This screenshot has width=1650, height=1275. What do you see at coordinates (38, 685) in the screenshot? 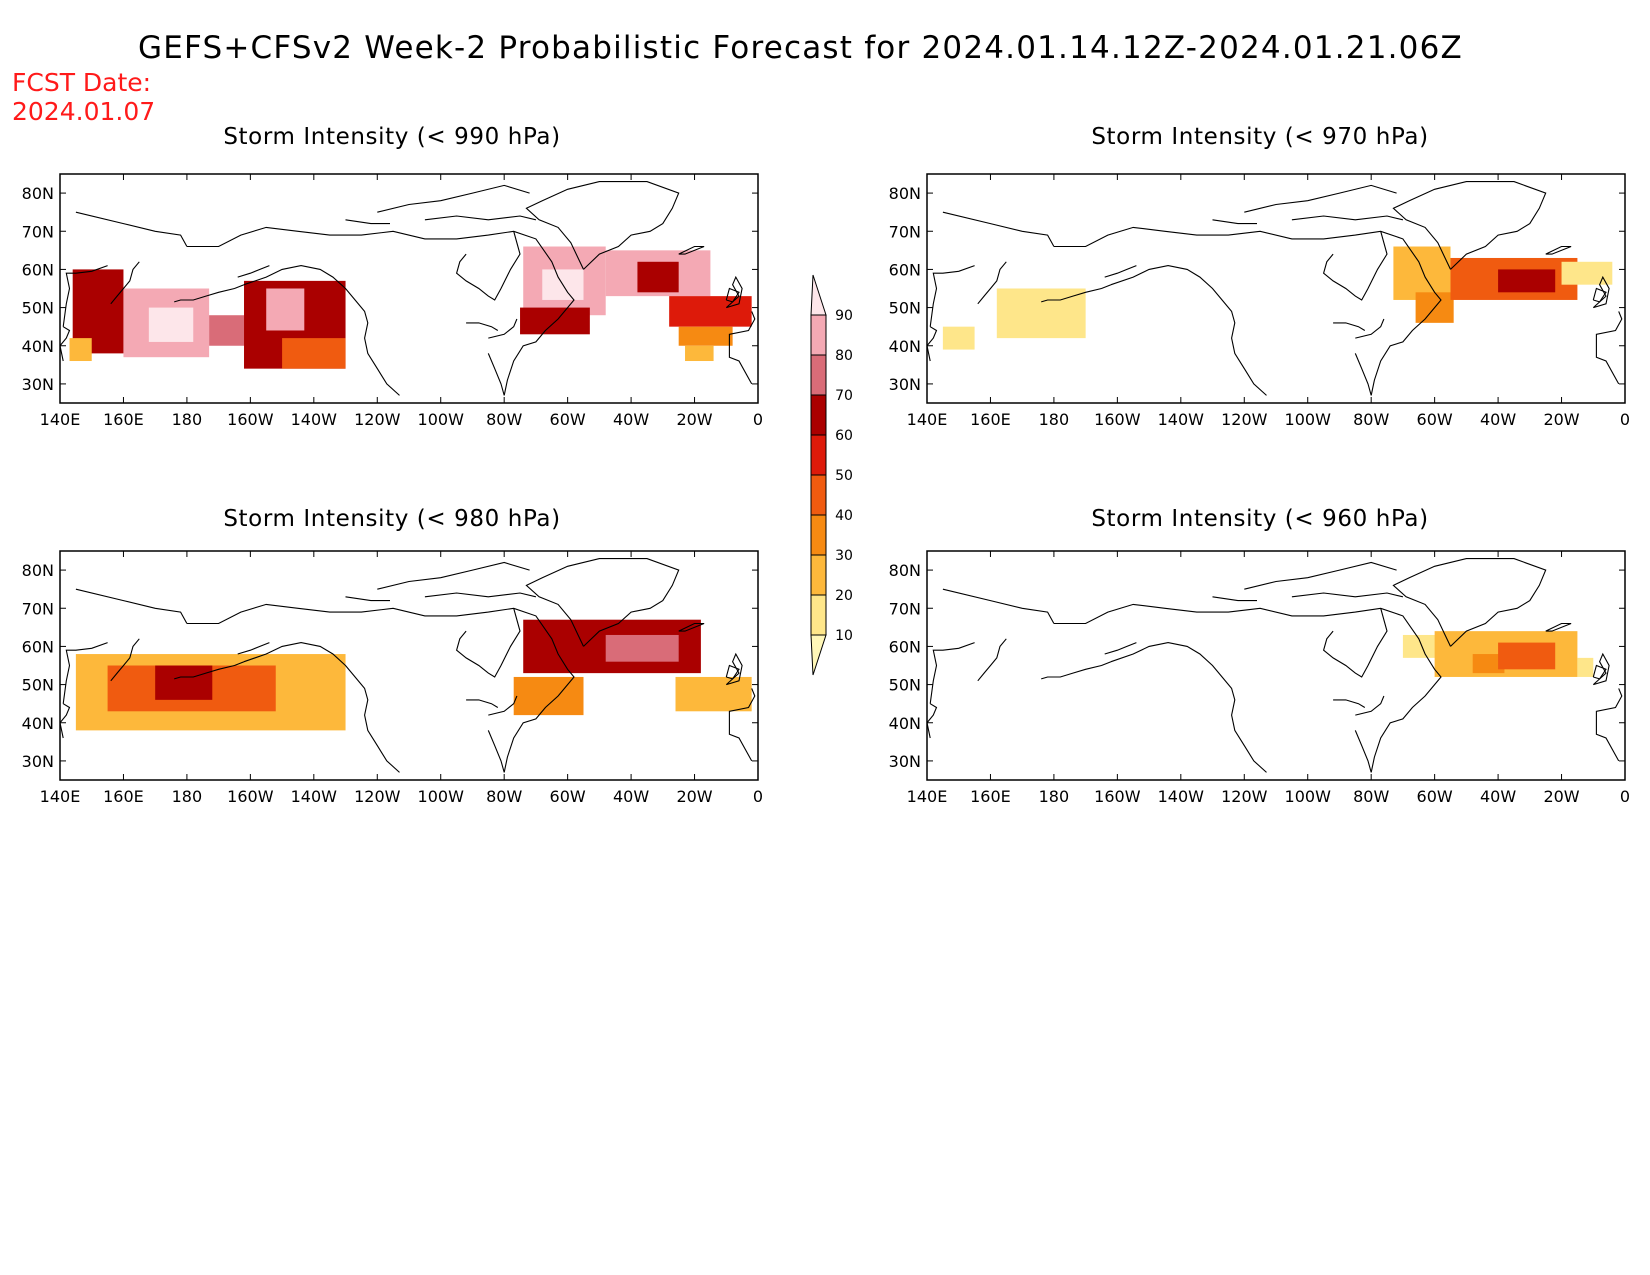
I see `y-tick-label: 50N` at bounding box center [38, 685].